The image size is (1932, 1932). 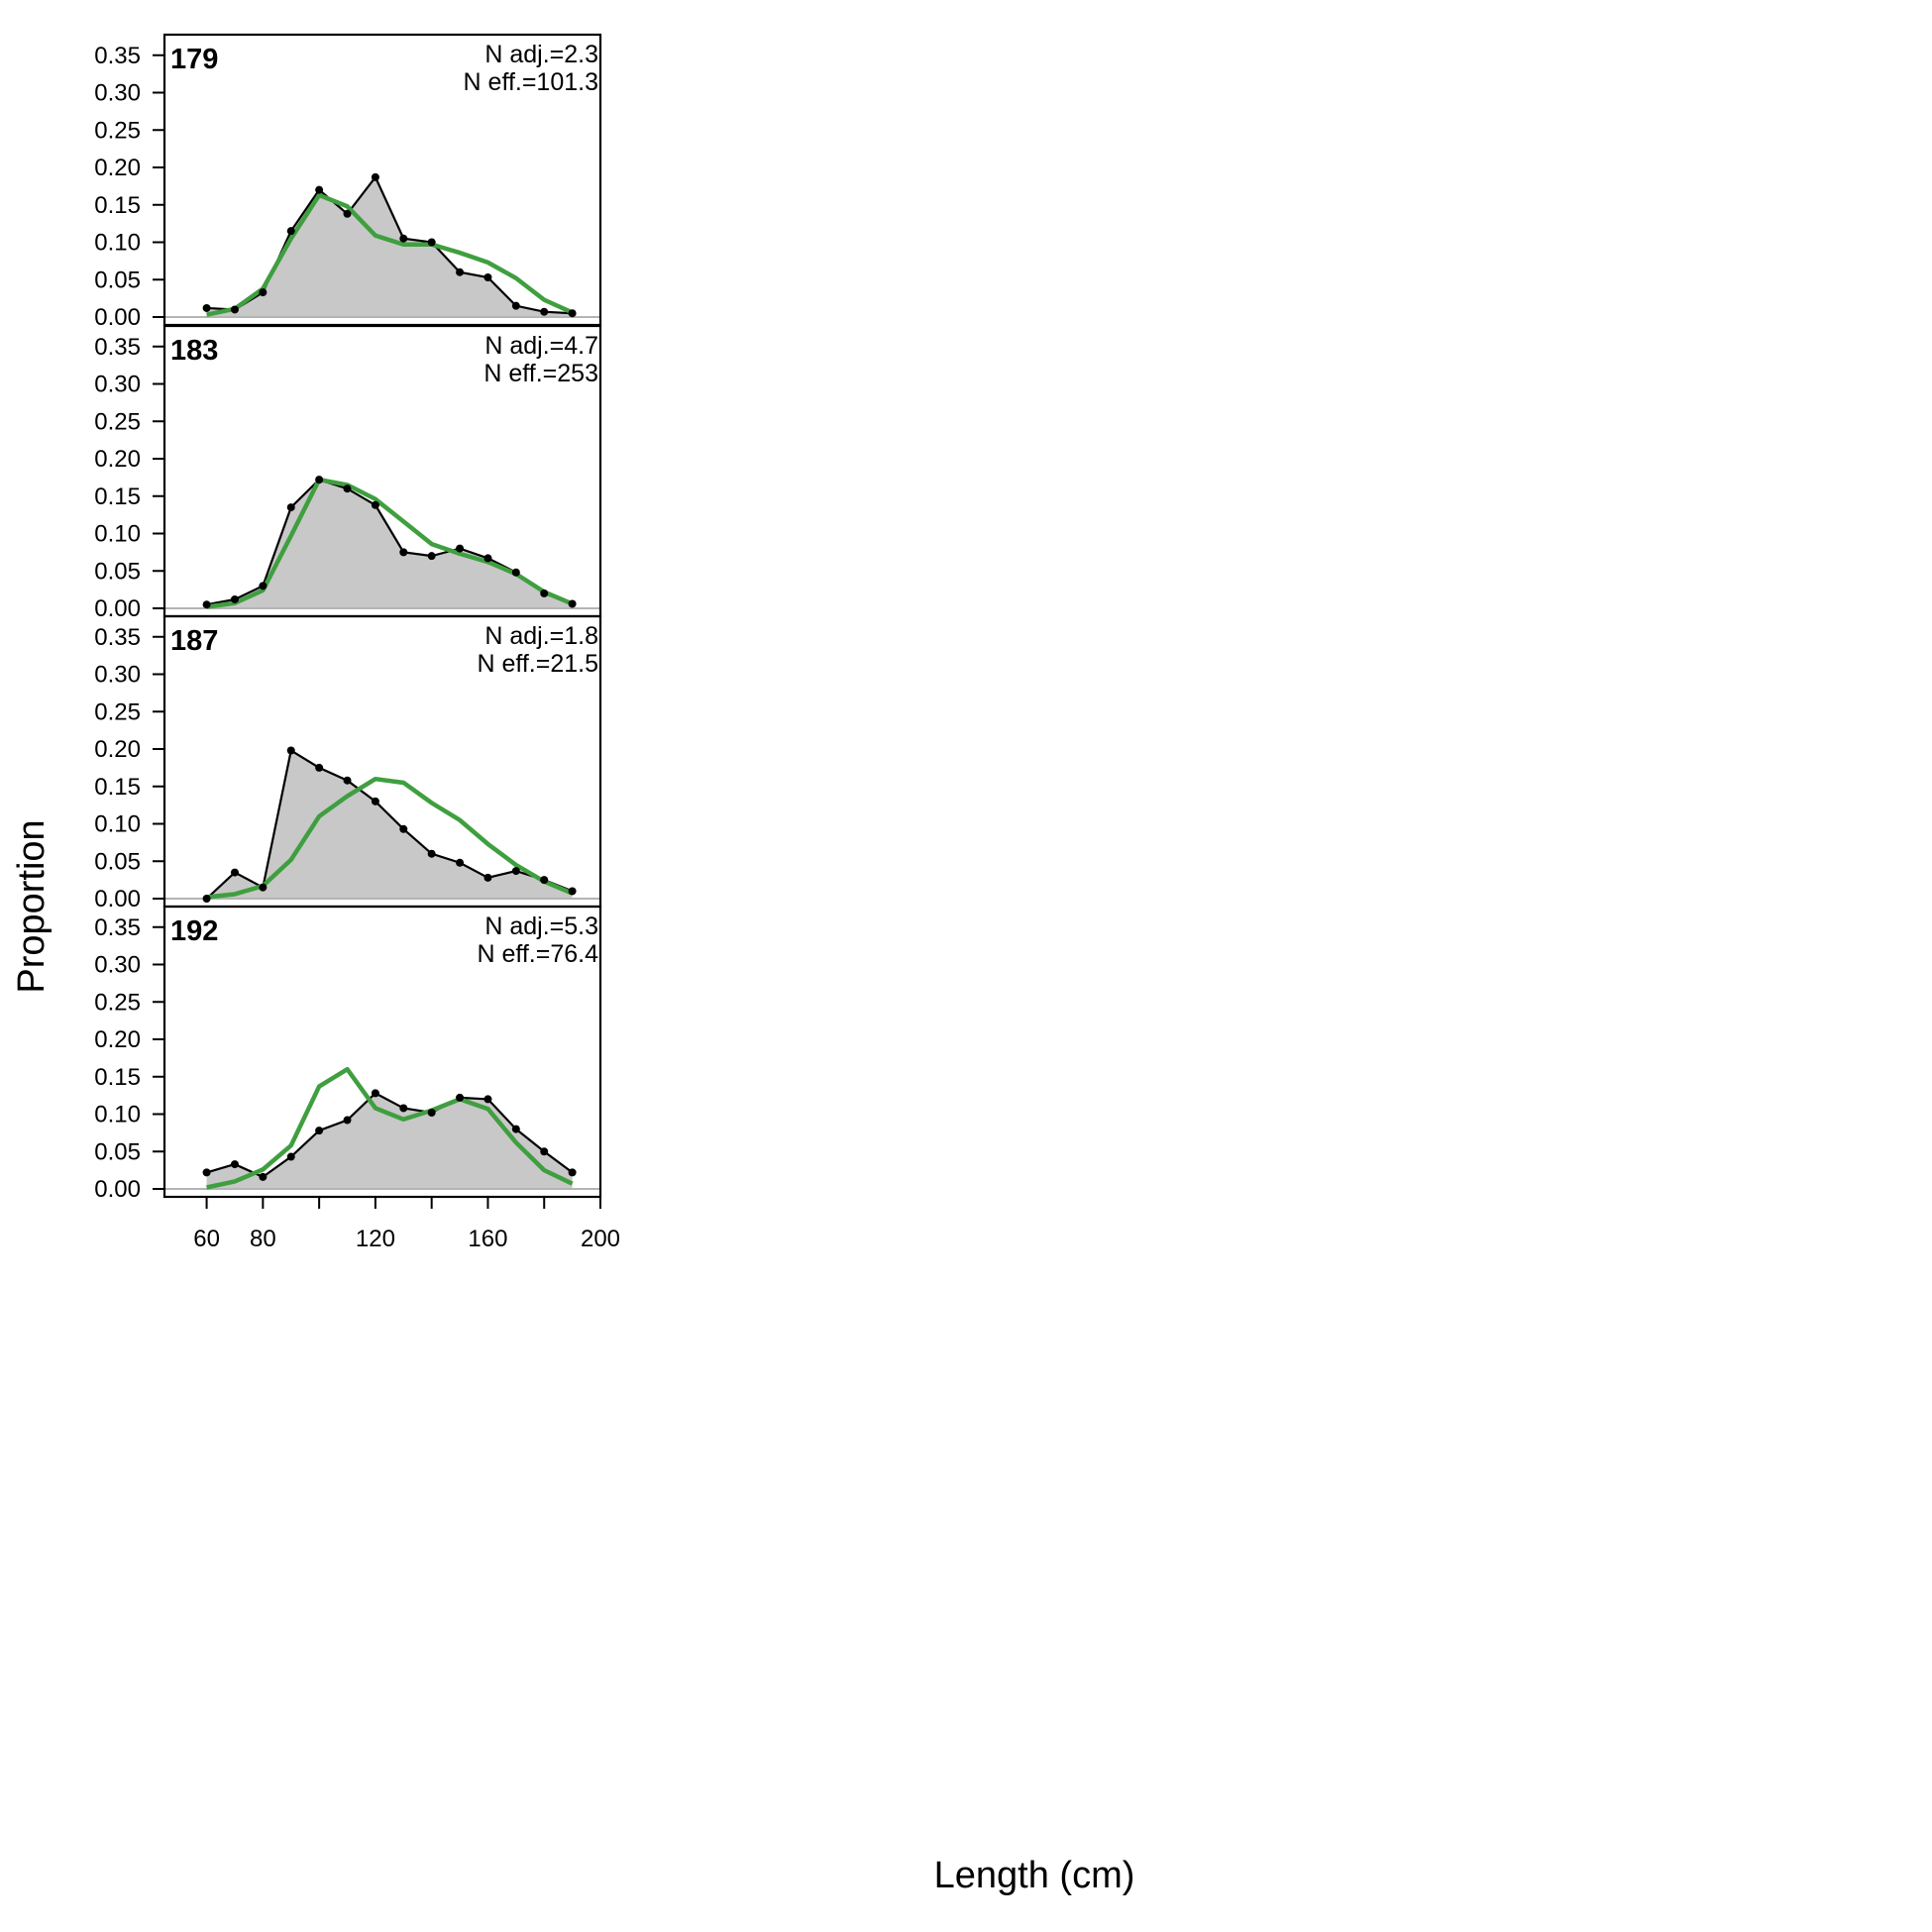 What do you see at coordinates (194, 59) in the screenshot?
I see `panel-label: 179` at bounding box center [194, 59].